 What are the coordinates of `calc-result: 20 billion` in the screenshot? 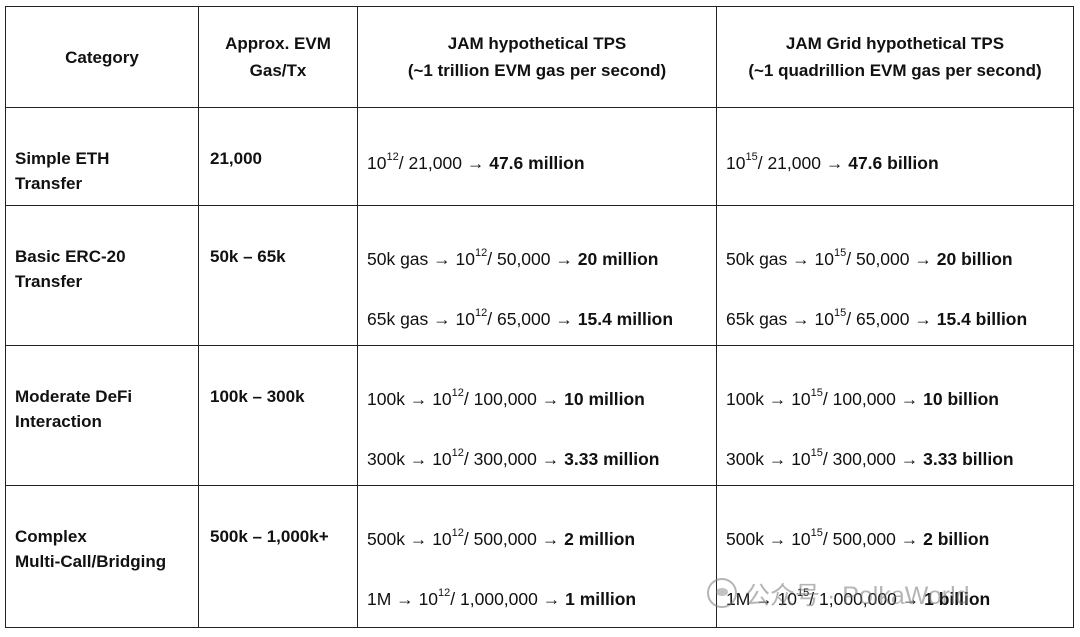 It's located at (974, 259).